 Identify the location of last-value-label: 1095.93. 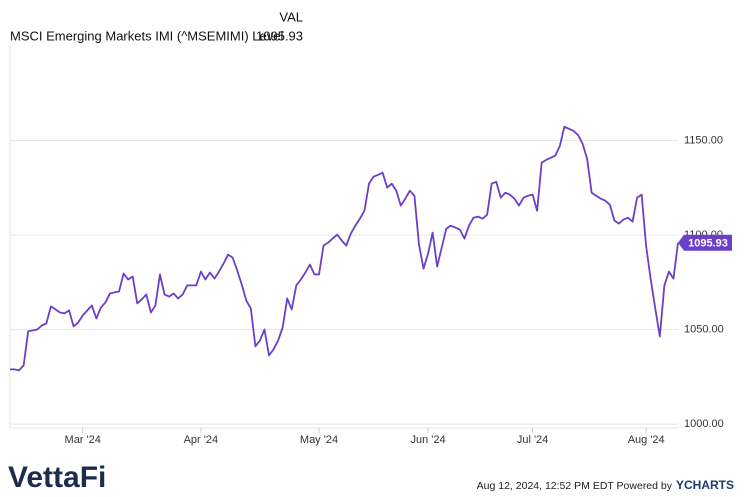
(708, 244).